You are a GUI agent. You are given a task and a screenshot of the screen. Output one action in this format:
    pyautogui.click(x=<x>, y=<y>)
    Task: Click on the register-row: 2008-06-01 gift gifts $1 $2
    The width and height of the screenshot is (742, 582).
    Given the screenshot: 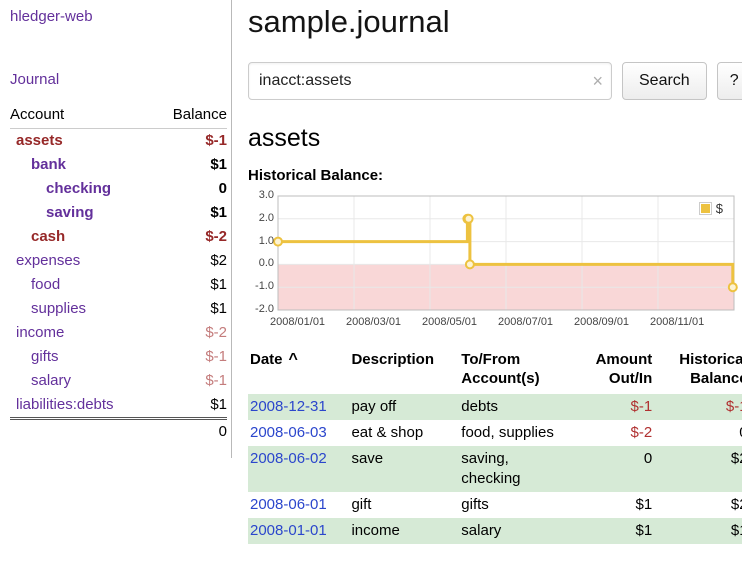 What is the action you would take?
    pyautogui.click(x=495, y=505)
    